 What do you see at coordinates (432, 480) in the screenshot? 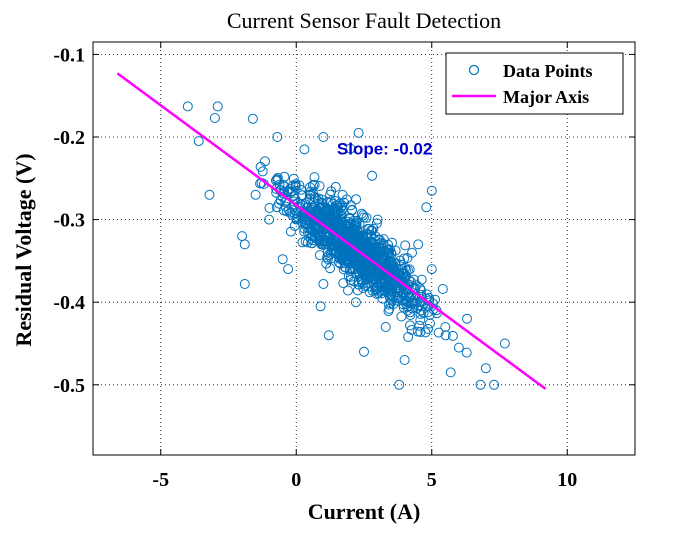
I see `x-tick-label: 5` at bounding box center [432, 480].